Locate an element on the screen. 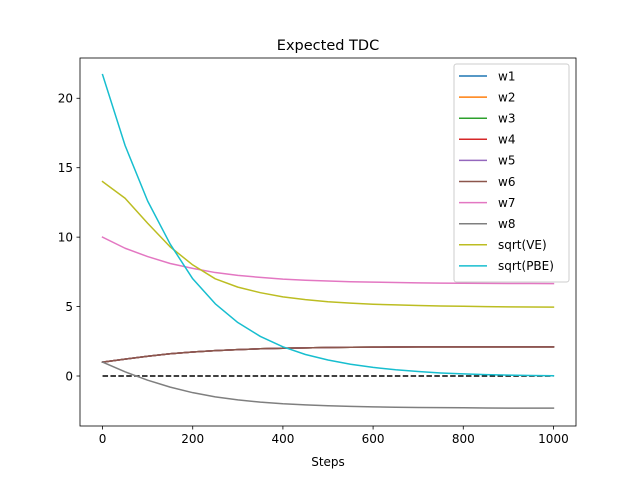 The width and height of the screenshot is (640, 478). x-tick-label: 600 is located at coordinates (373, 439).